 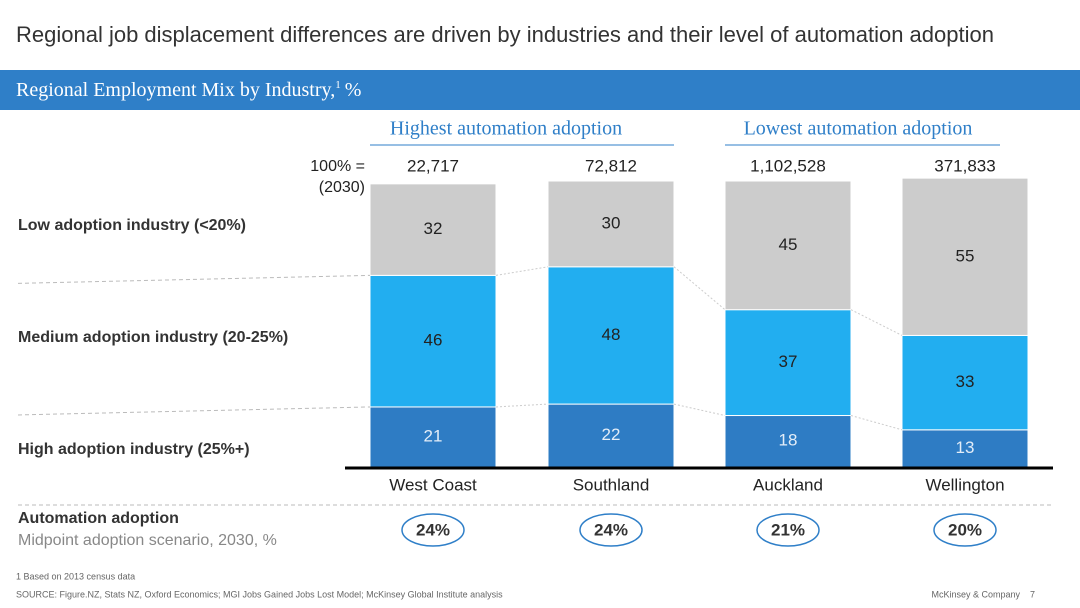 What do you see at coordinates (338, 85) in the screenshot?
I see `subtitle-note: 1` at bounding box center [338, 85].